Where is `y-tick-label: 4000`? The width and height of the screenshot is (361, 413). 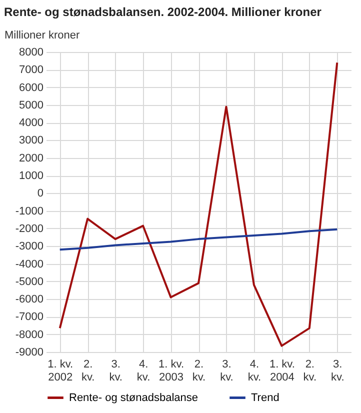
y-tick-label: 4000 is located at coordinates (31, 123).